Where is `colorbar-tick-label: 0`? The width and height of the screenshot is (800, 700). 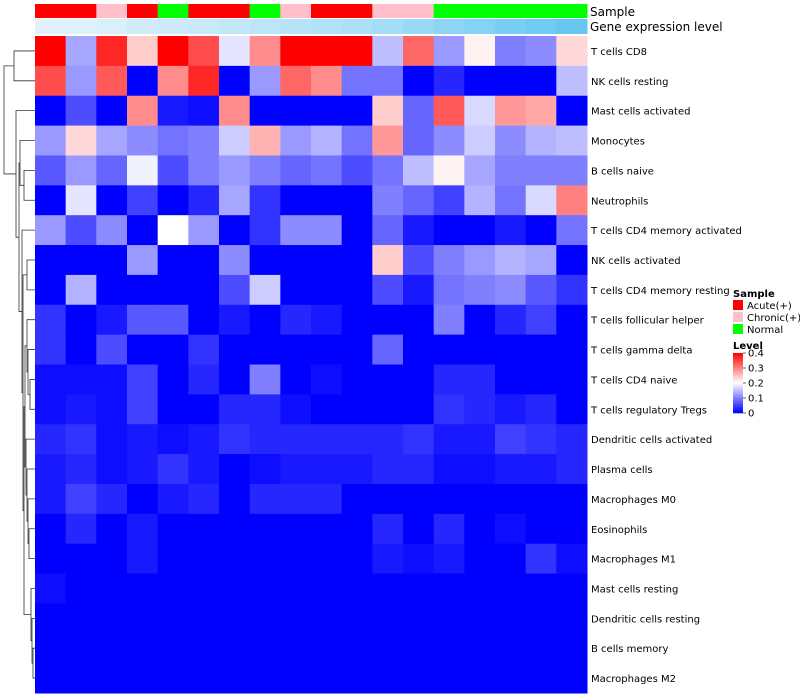
colorbar-tick-label: 0 is located at coordinates (751, 414).